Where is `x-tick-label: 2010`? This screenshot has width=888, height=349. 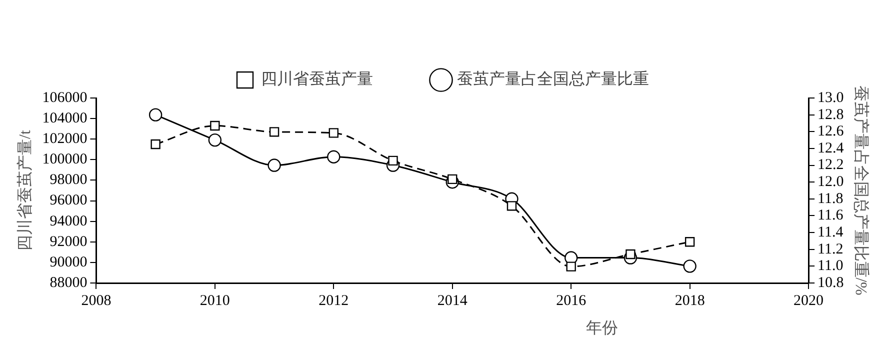
x-tick-label: 2010 is located at coordinates (215, 300).